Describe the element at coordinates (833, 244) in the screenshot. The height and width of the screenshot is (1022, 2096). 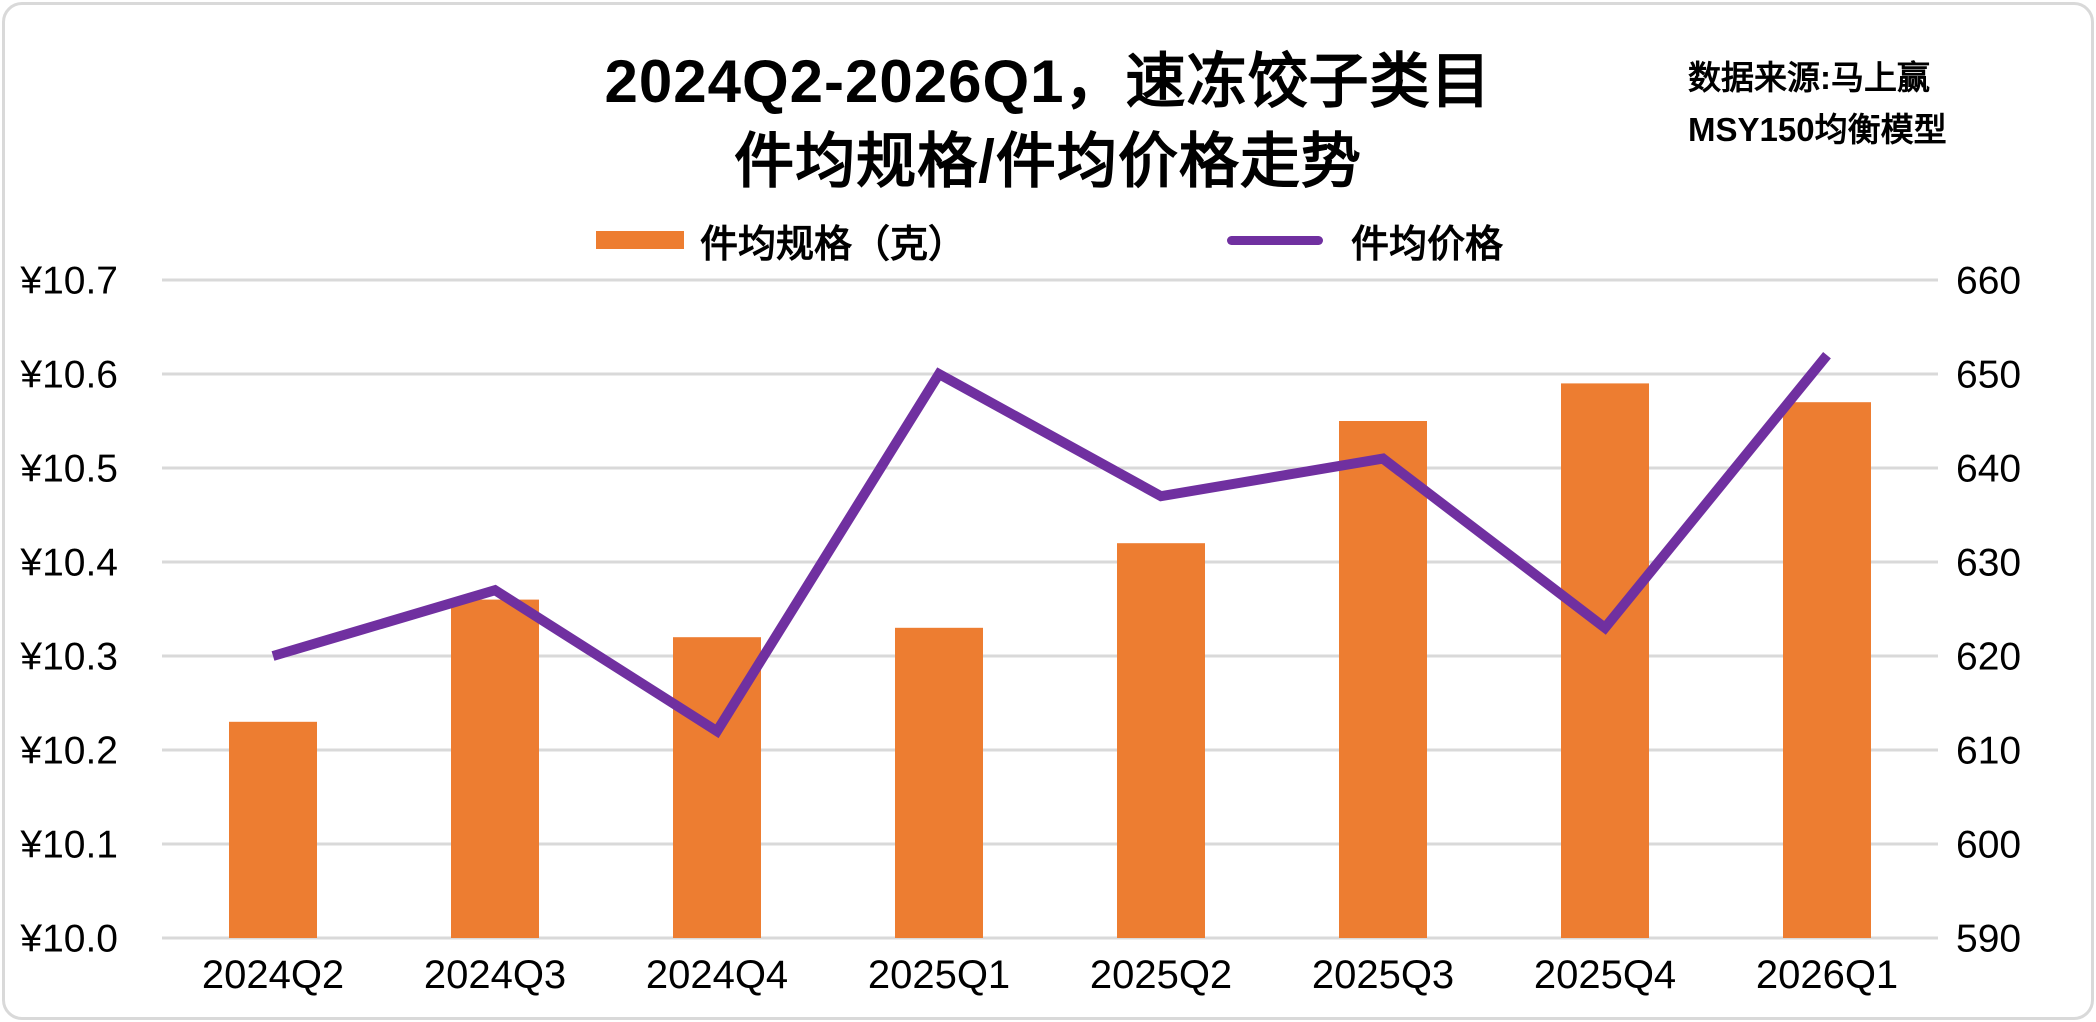
I see `legend-label-spec: 件均规格（克）` at that location.